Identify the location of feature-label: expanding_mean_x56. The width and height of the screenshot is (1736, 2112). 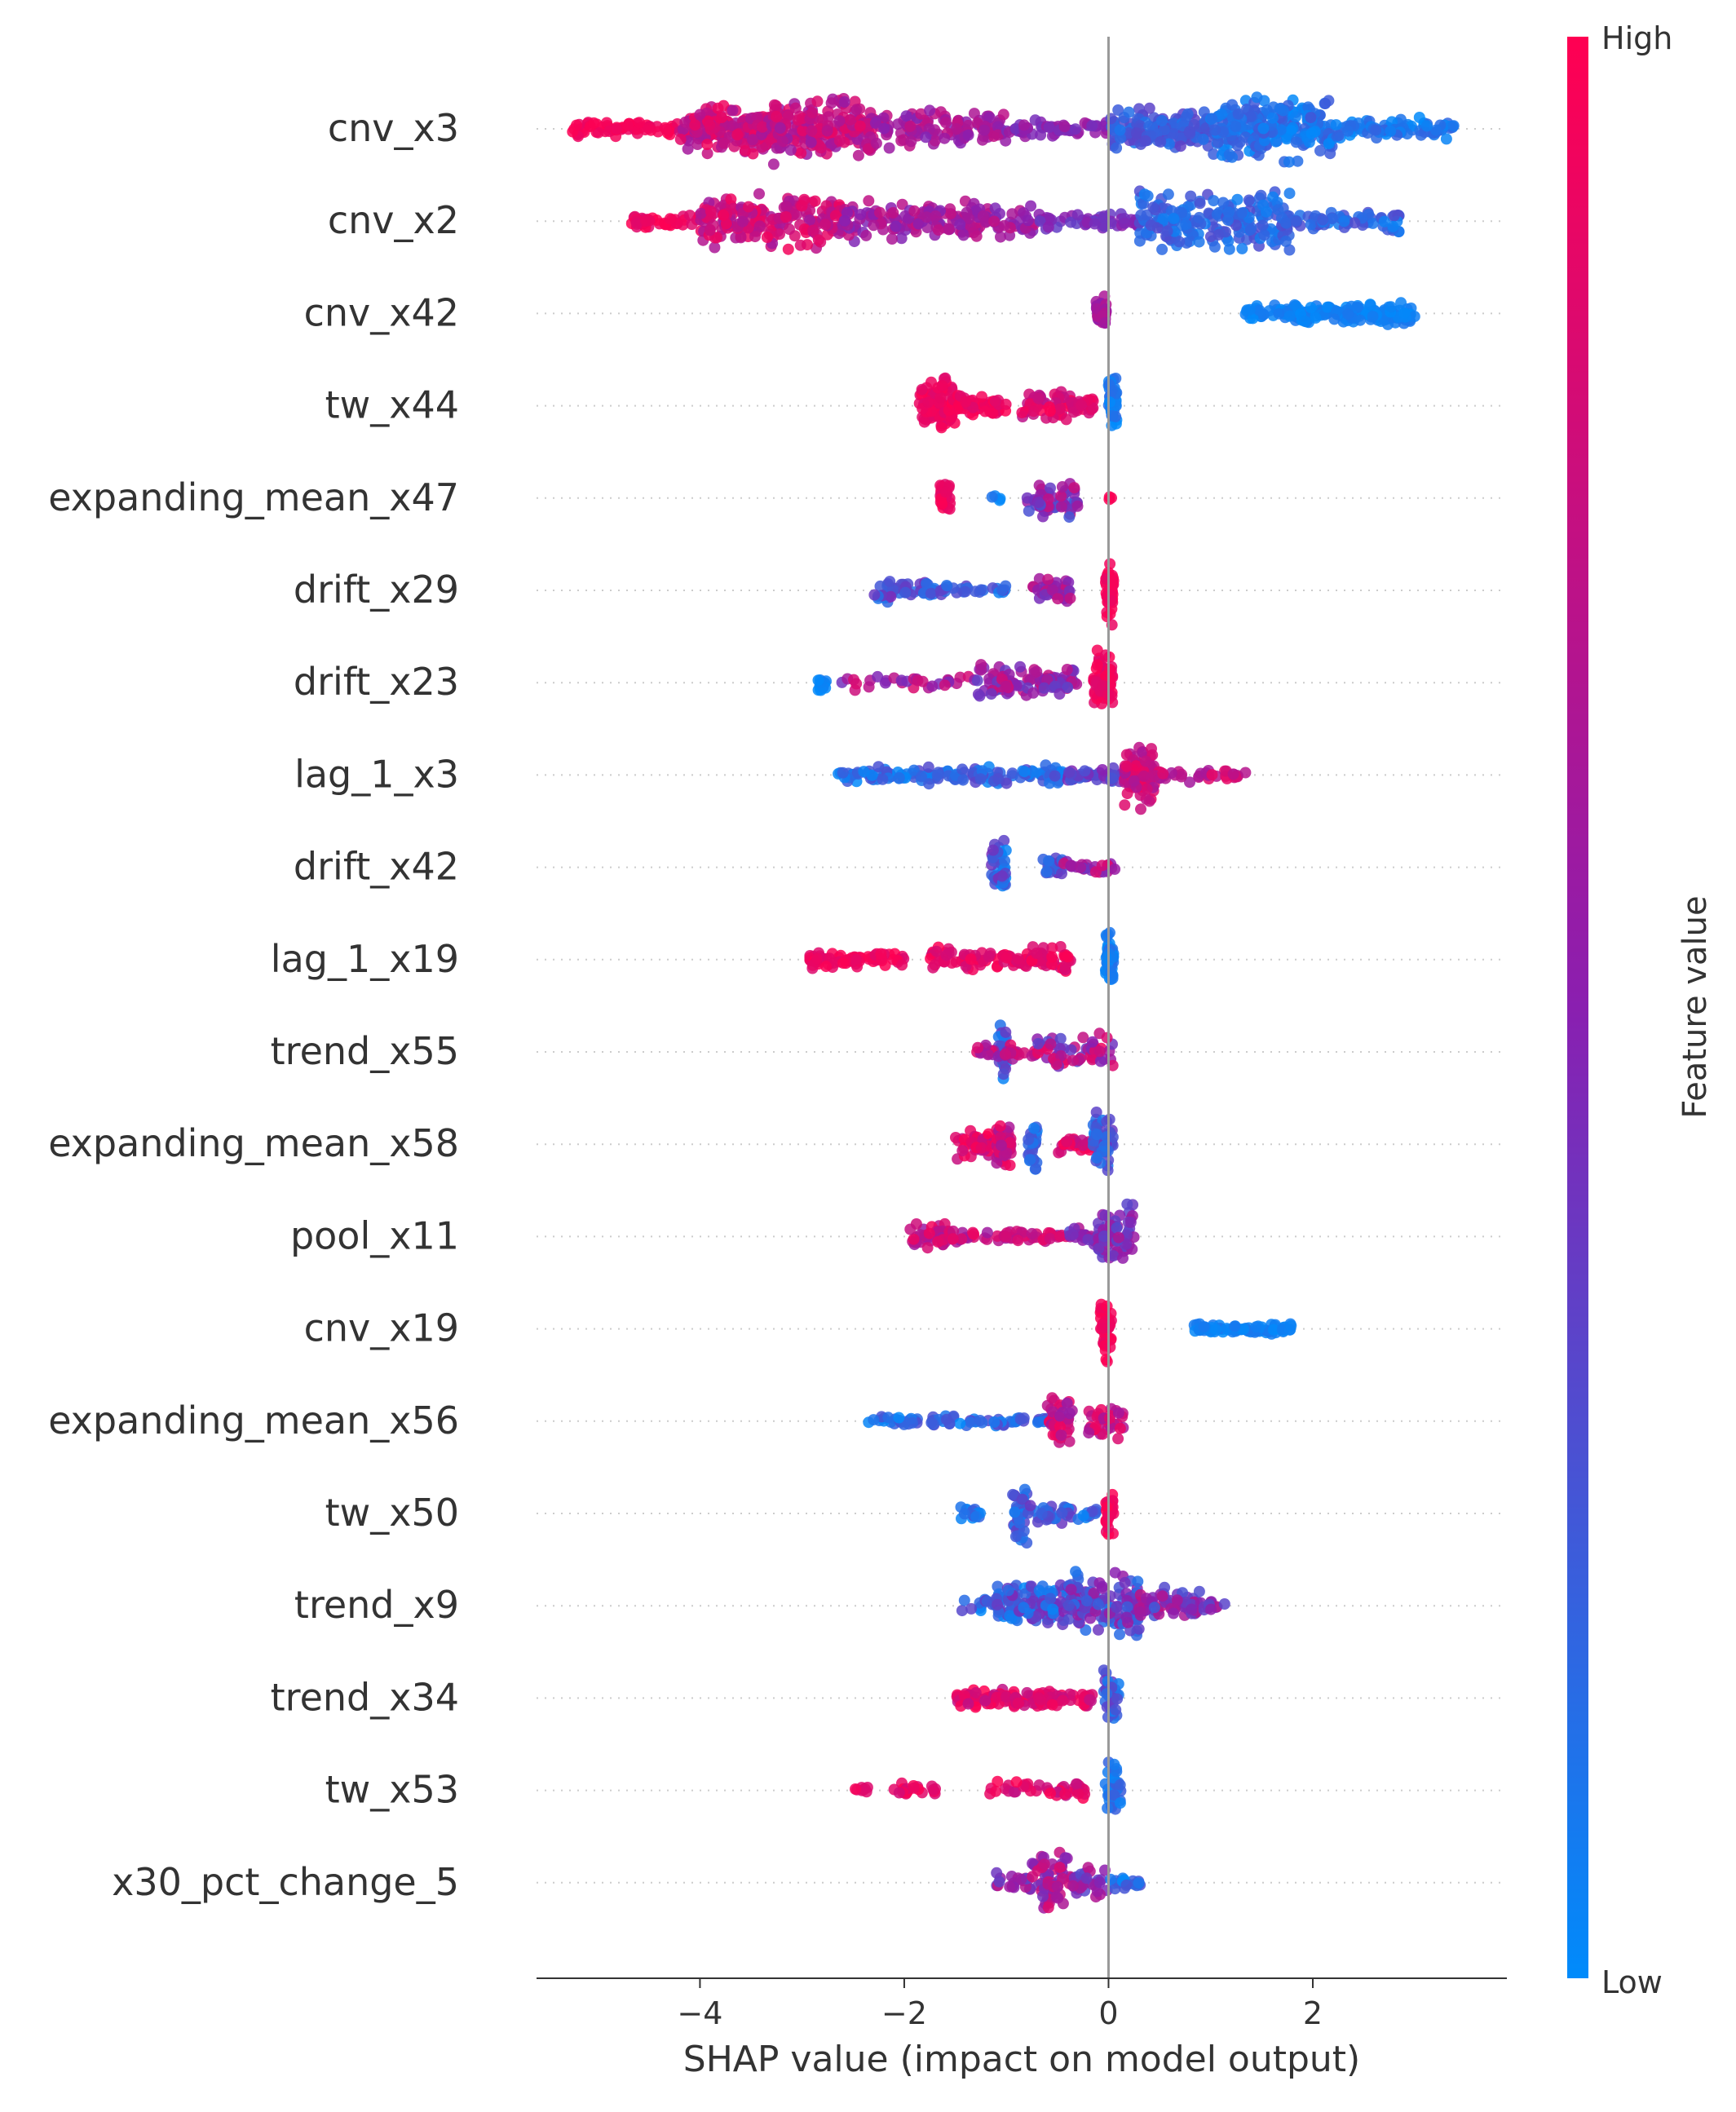
(253, 1420).